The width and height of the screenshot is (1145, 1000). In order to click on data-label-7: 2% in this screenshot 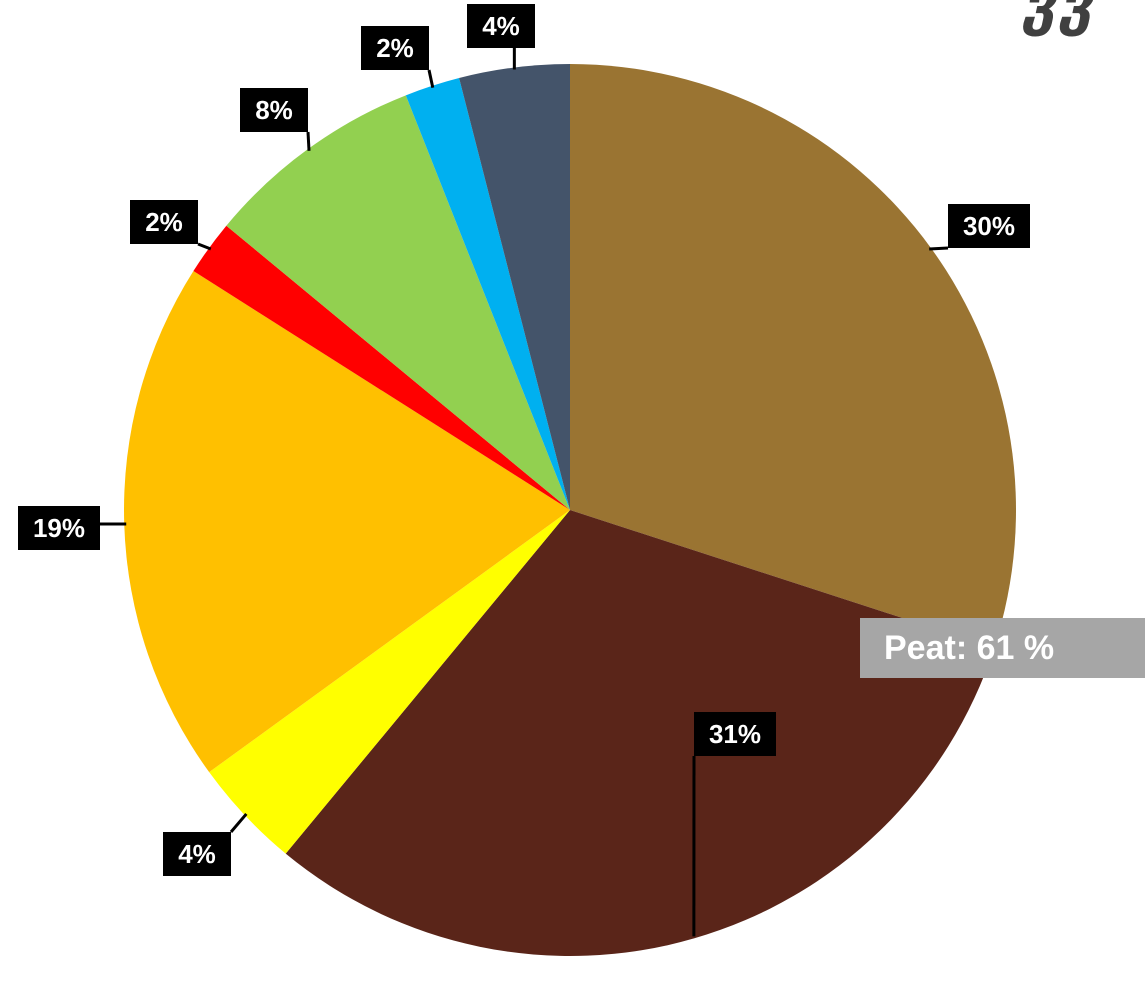, I will do `click(395, 48)`.